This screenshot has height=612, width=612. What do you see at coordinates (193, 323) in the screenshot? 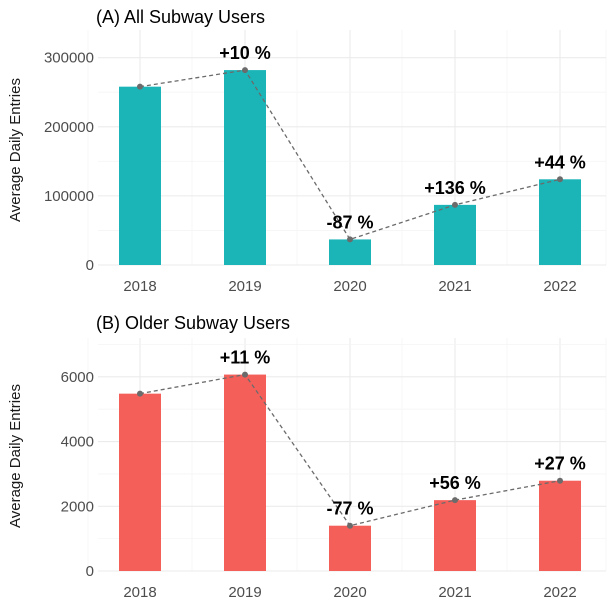
I see `panel-b-title: (B) Older Subway Users` at bounding box center [193, 323].